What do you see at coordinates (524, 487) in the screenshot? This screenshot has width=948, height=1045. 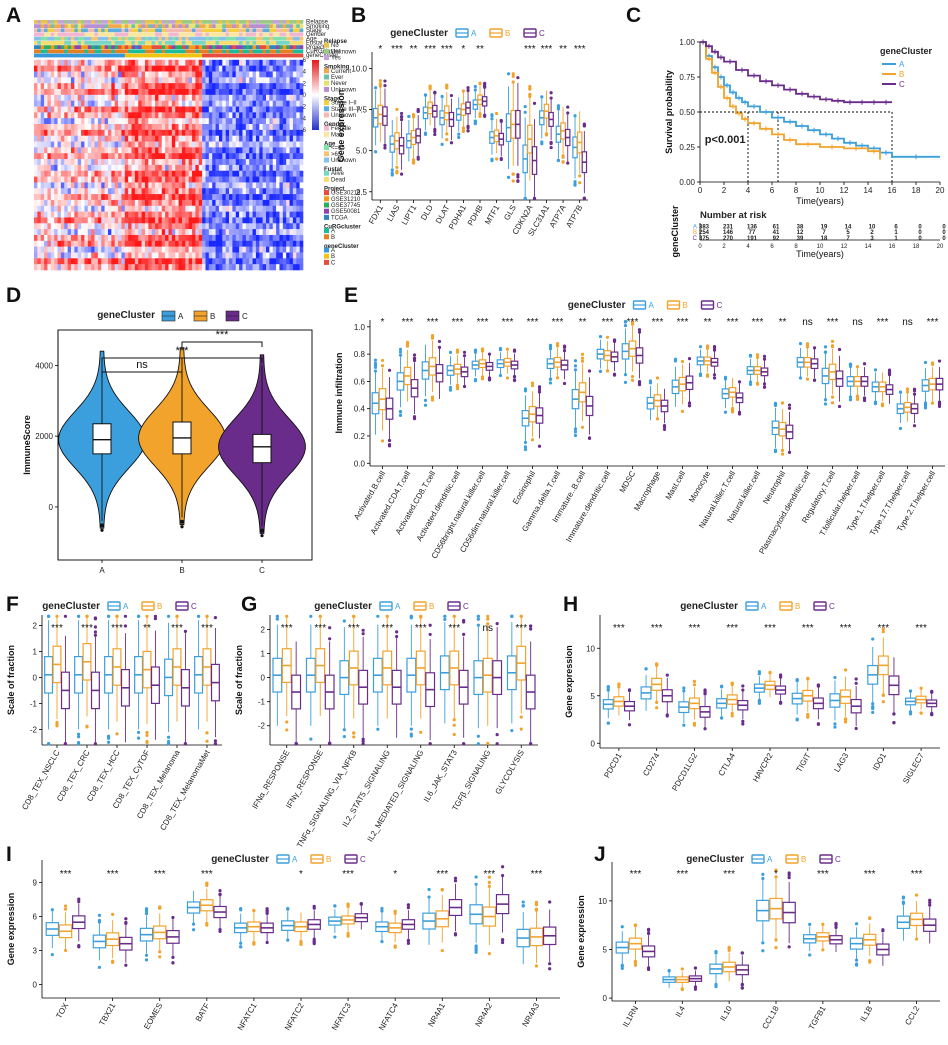 I see `x-tick-label: Eosinophil` at bounding box center [524, 487].